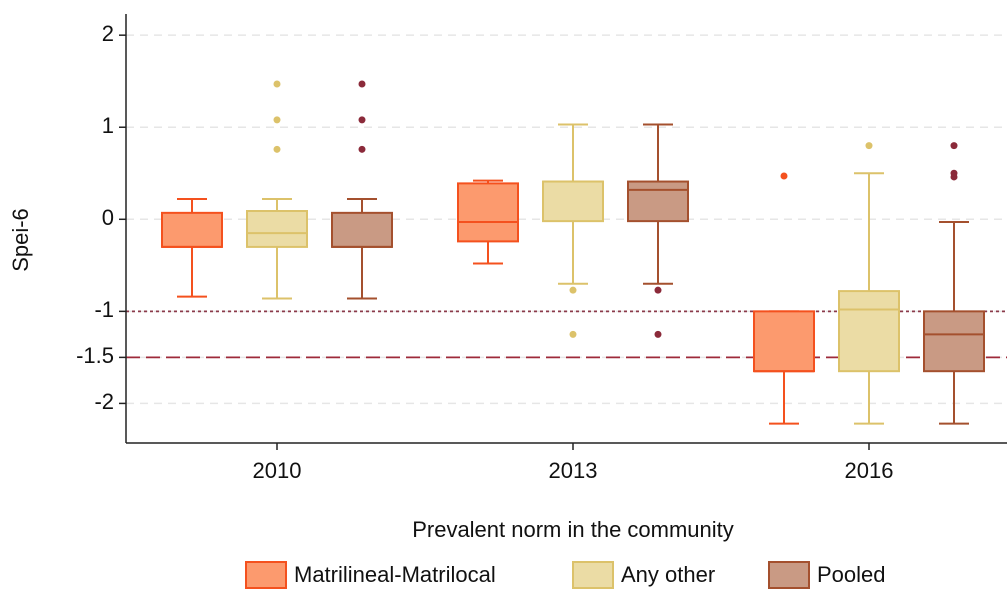  Describe the element at coordinates (869, 470) in the screenshot. I see `x-tick-label: 2016` at that location.